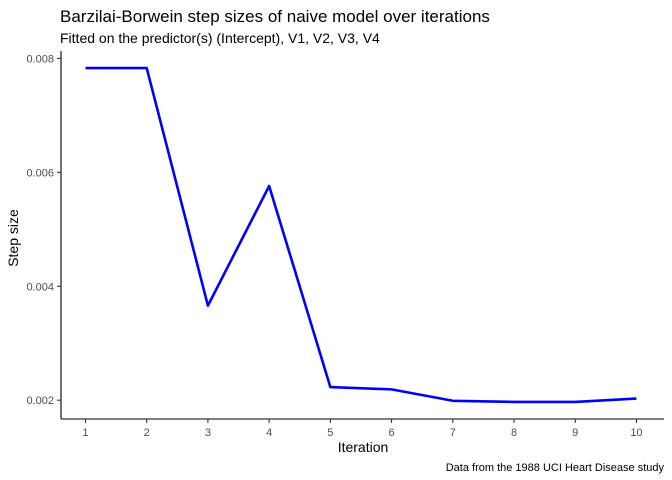 The width and height of the screenshot is (672, 480). Describe the element at coordinates (147, 433) in the screenshot. I see `x-tick-label: 2` at that location.